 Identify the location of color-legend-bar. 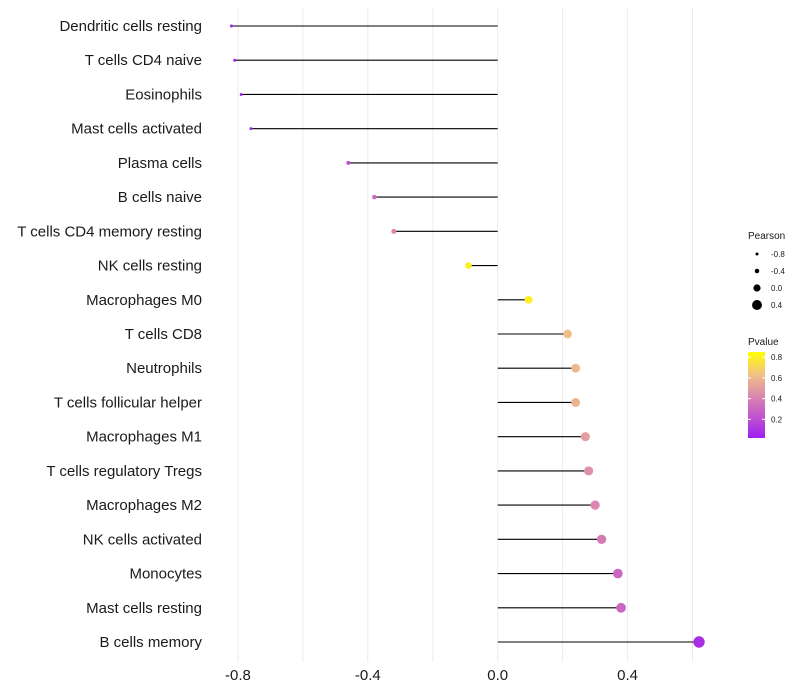
(756, 395).